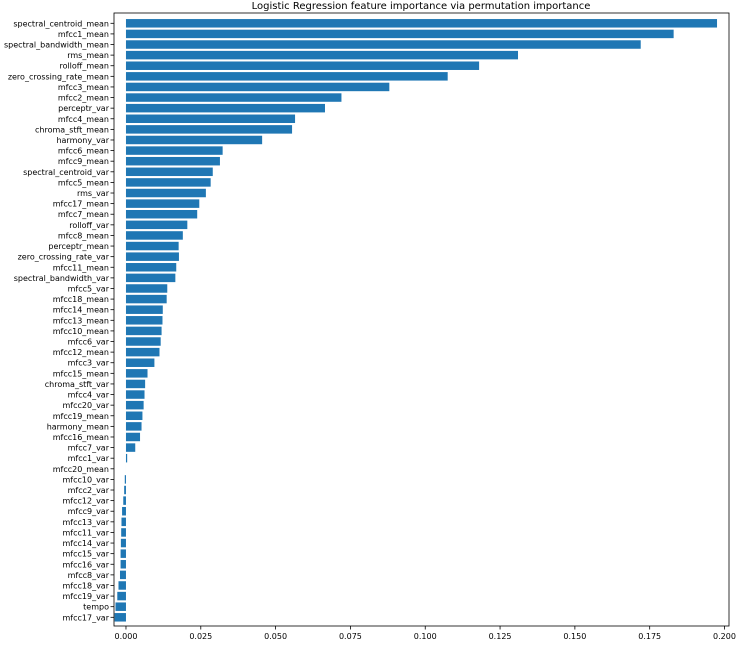 The height and width of the screenshot is (645, 738). What do you see at coordinates (421, 23) in the screenshot?
I see `bar-spectral-centroid-mean` at bounding box center [421, 23].